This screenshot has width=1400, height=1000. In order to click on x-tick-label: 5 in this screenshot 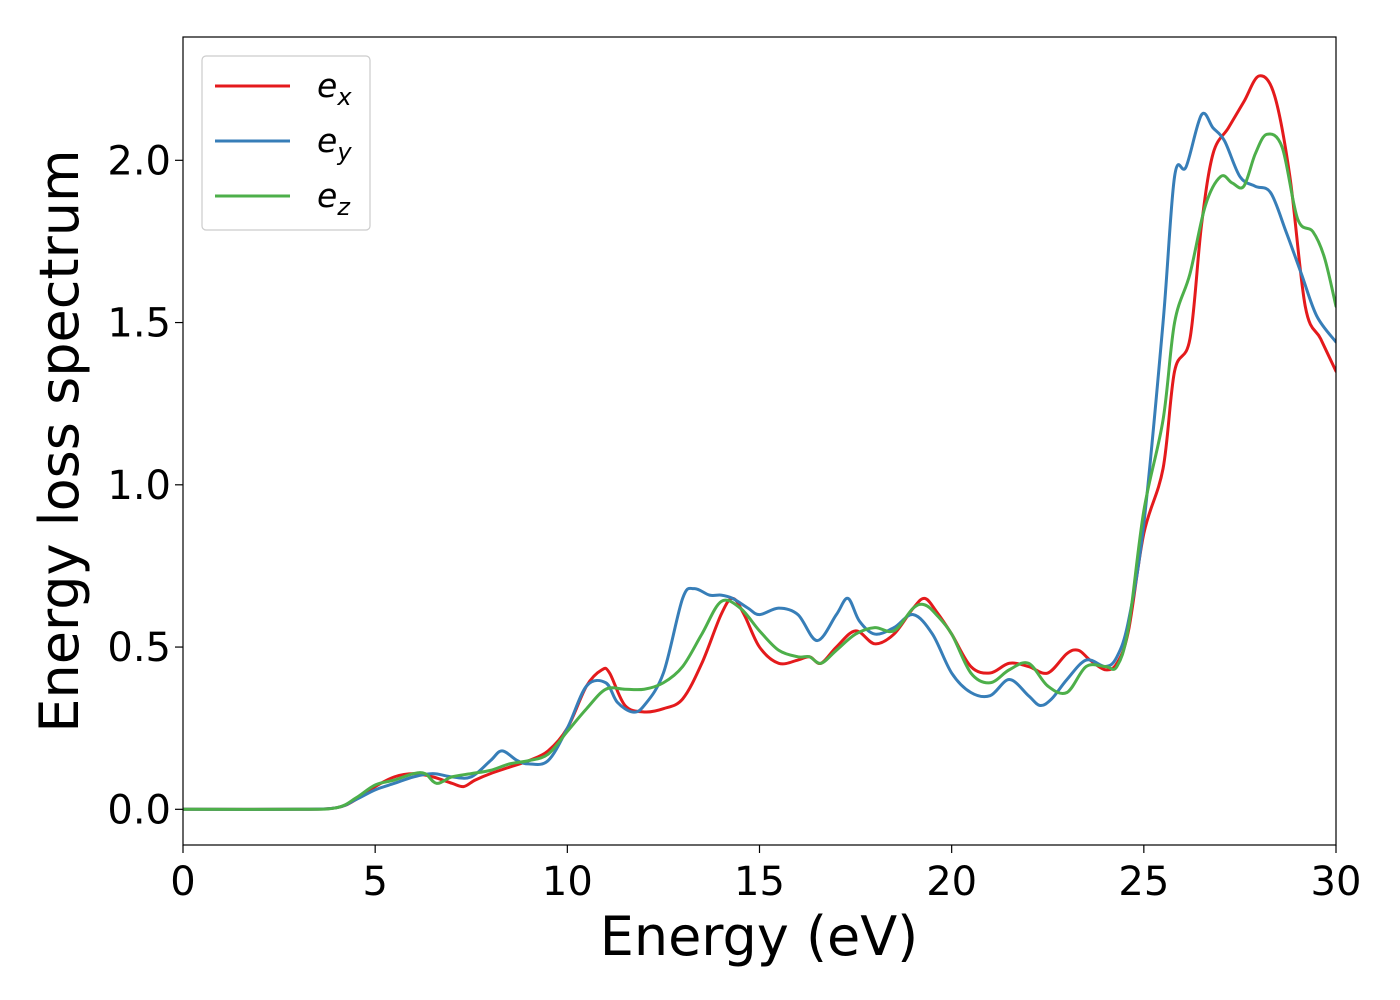, I will do `click(374, 882)`.